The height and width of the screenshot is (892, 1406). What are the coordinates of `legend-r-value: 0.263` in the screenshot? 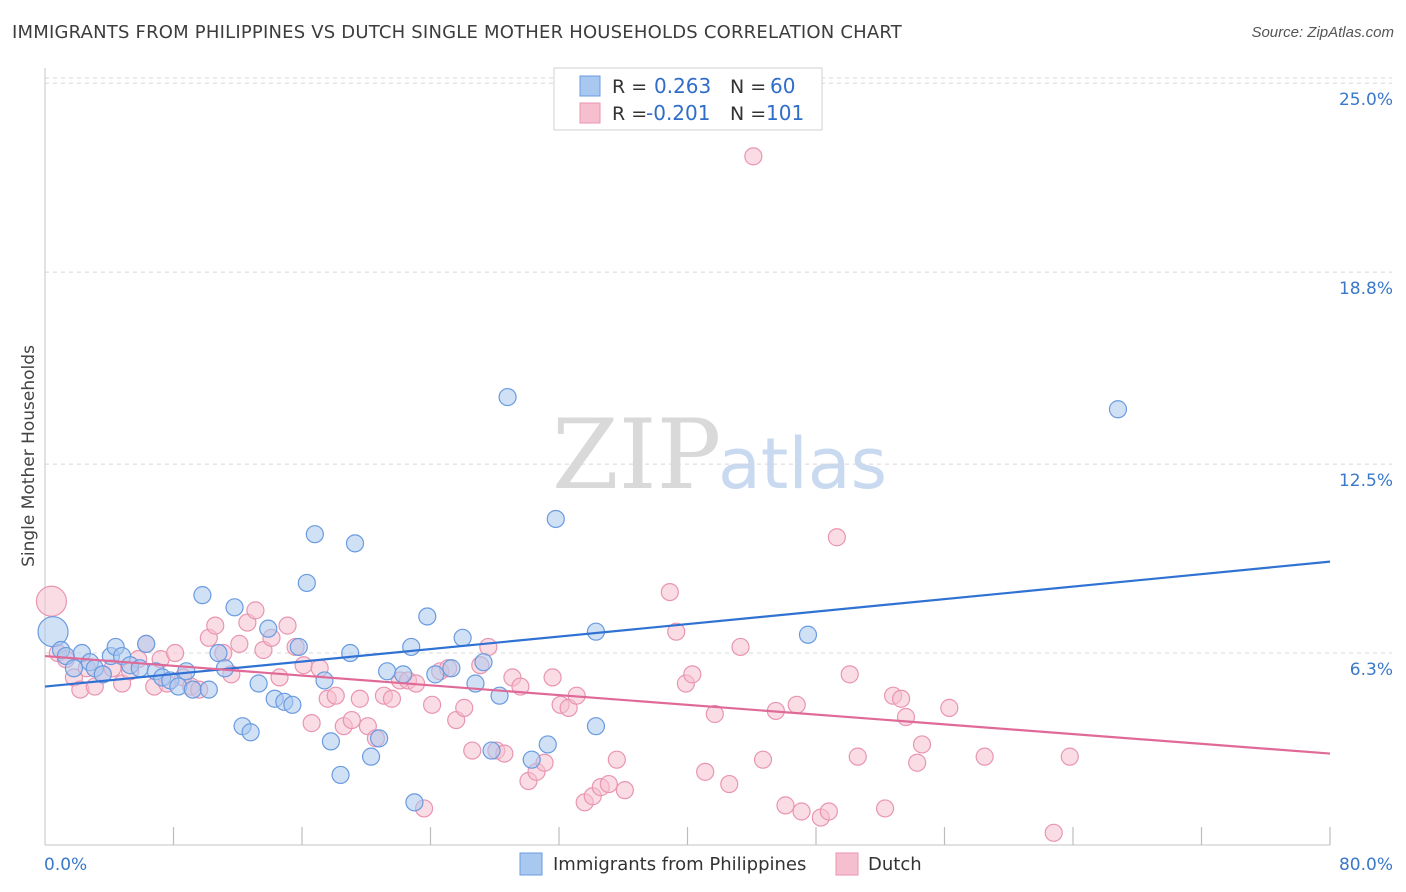 It's located at (682, 86).